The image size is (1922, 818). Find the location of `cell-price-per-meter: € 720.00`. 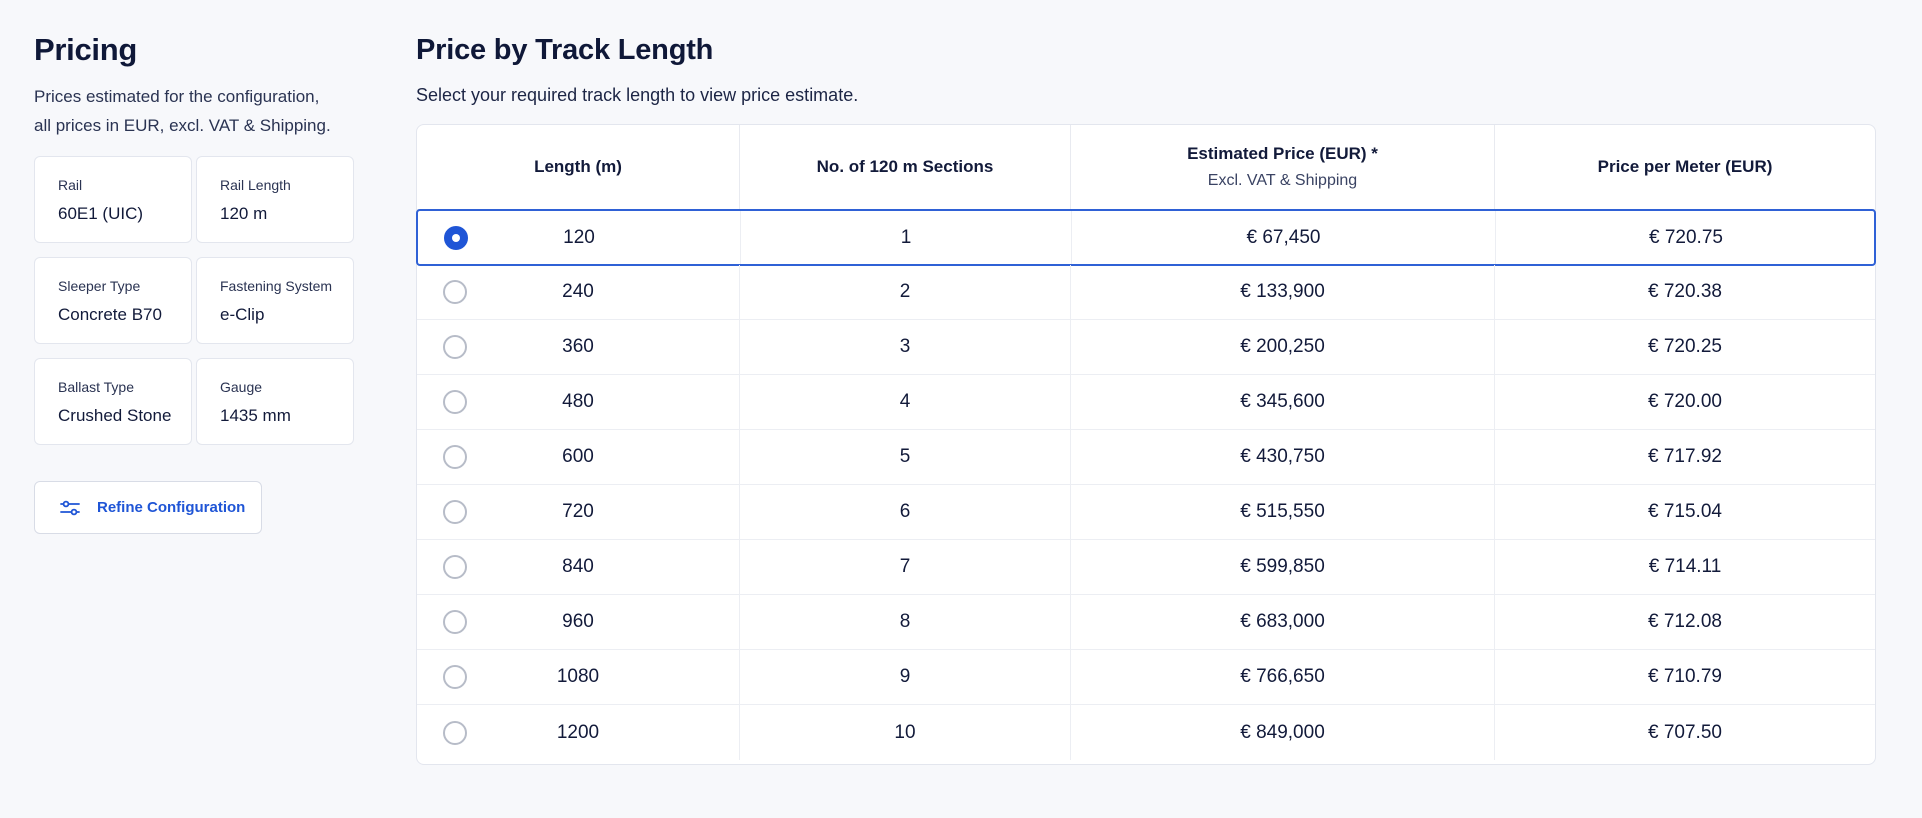

cell-price-per-meter: € 720.00 is located at coordinates (1685, 401).